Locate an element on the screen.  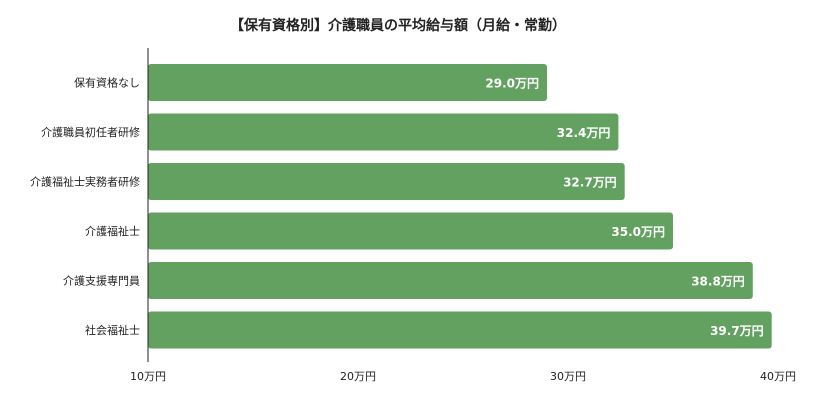
data-label: 39.7万円 is located at coordinates (737, 331).